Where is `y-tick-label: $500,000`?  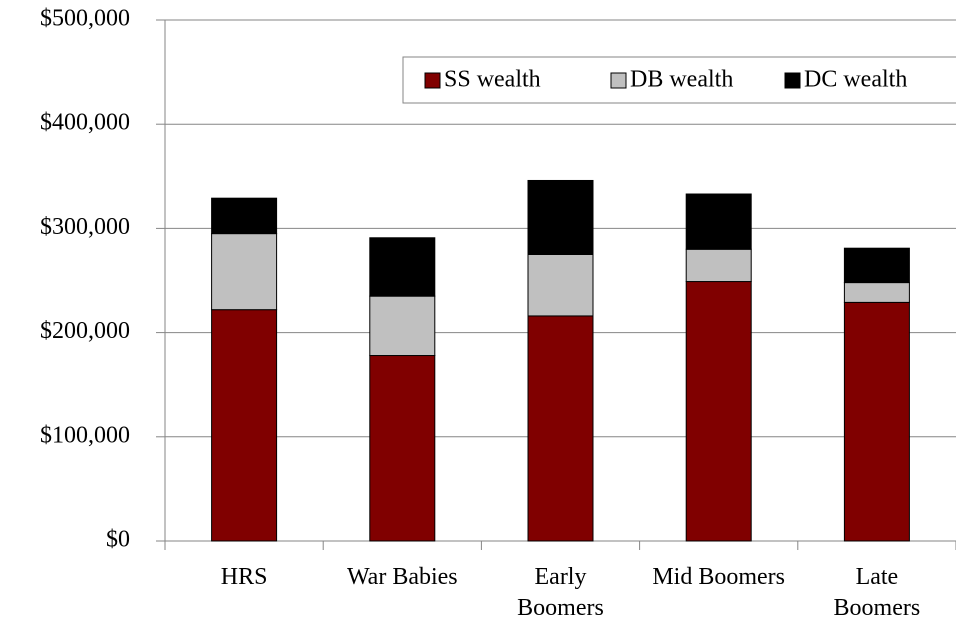
y-tick-label: $500,000 is located at coordinates (85, 19).